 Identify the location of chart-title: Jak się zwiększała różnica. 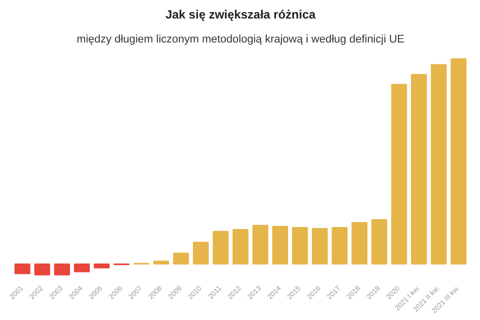
(240, 15).